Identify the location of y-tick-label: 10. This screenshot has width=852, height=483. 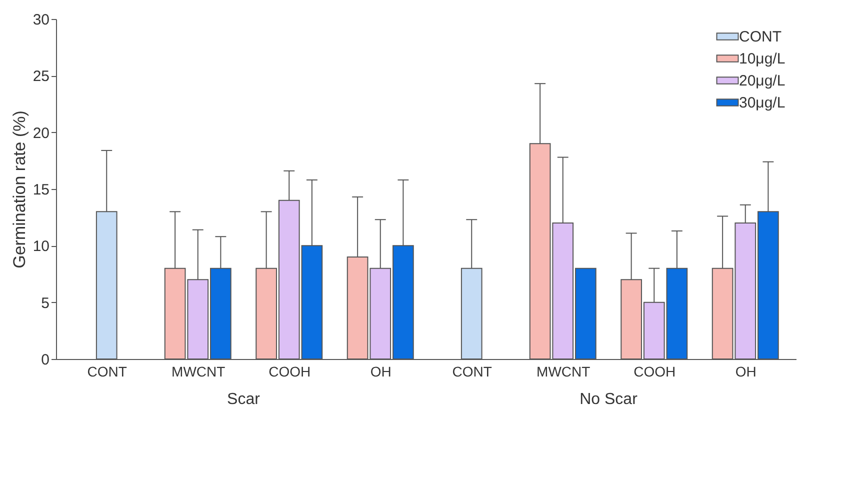
(41, 247).